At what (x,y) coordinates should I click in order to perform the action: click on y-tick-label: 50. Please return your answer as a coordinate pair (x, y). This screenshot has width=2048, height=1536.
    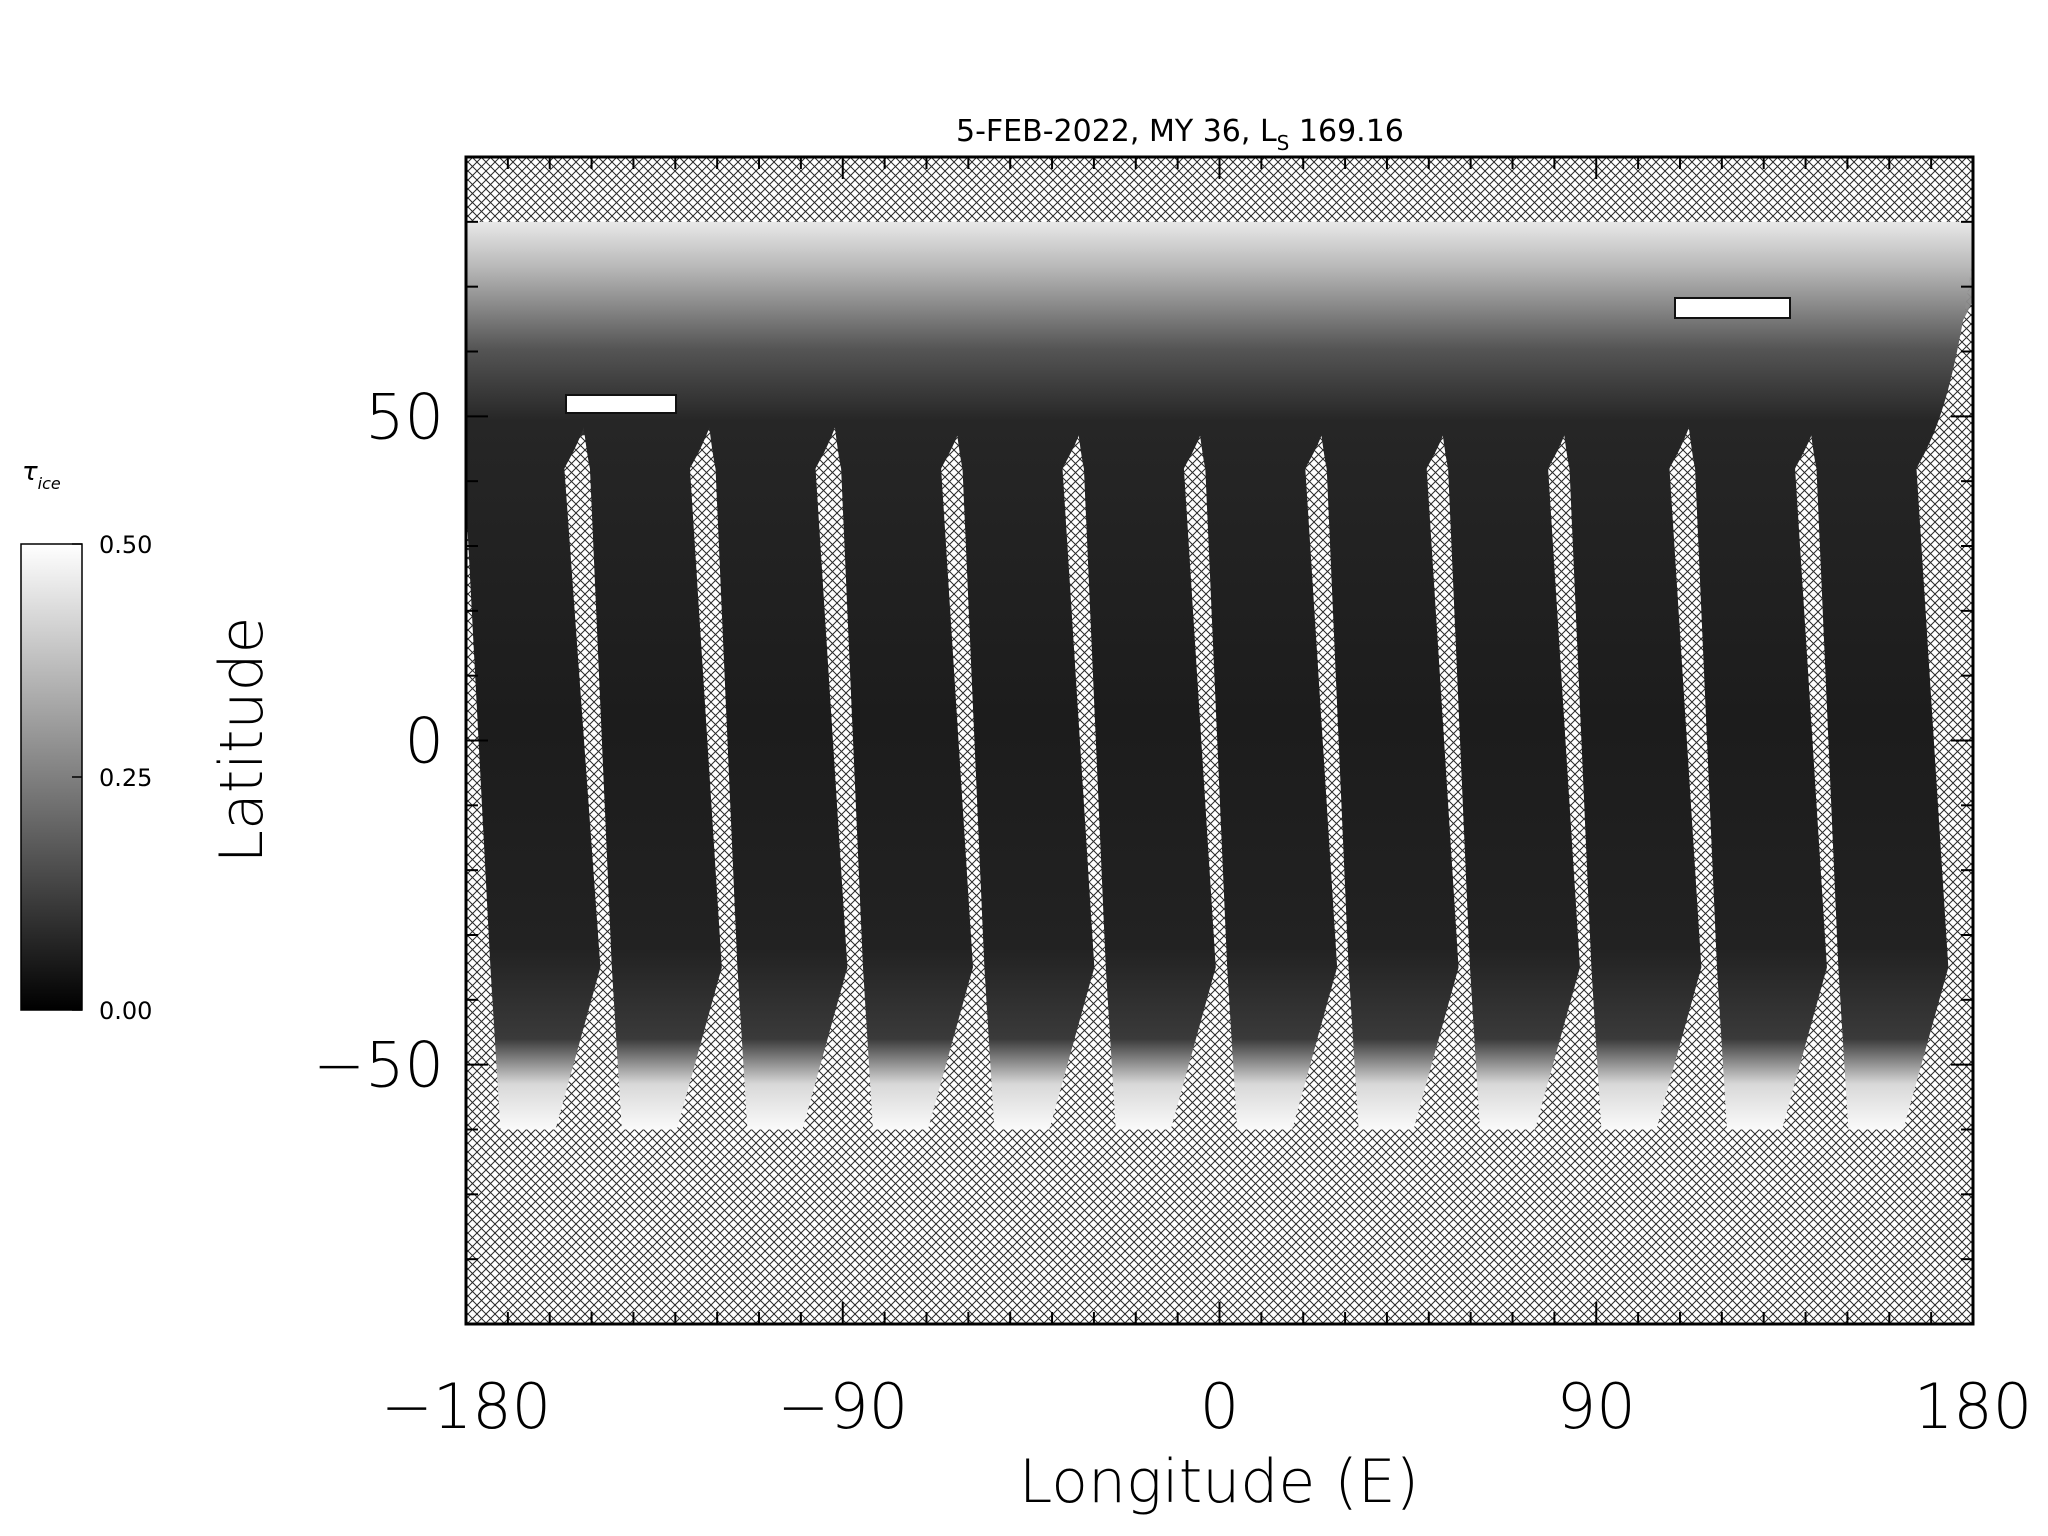
    Looking at the image, I should click on (404, 416).